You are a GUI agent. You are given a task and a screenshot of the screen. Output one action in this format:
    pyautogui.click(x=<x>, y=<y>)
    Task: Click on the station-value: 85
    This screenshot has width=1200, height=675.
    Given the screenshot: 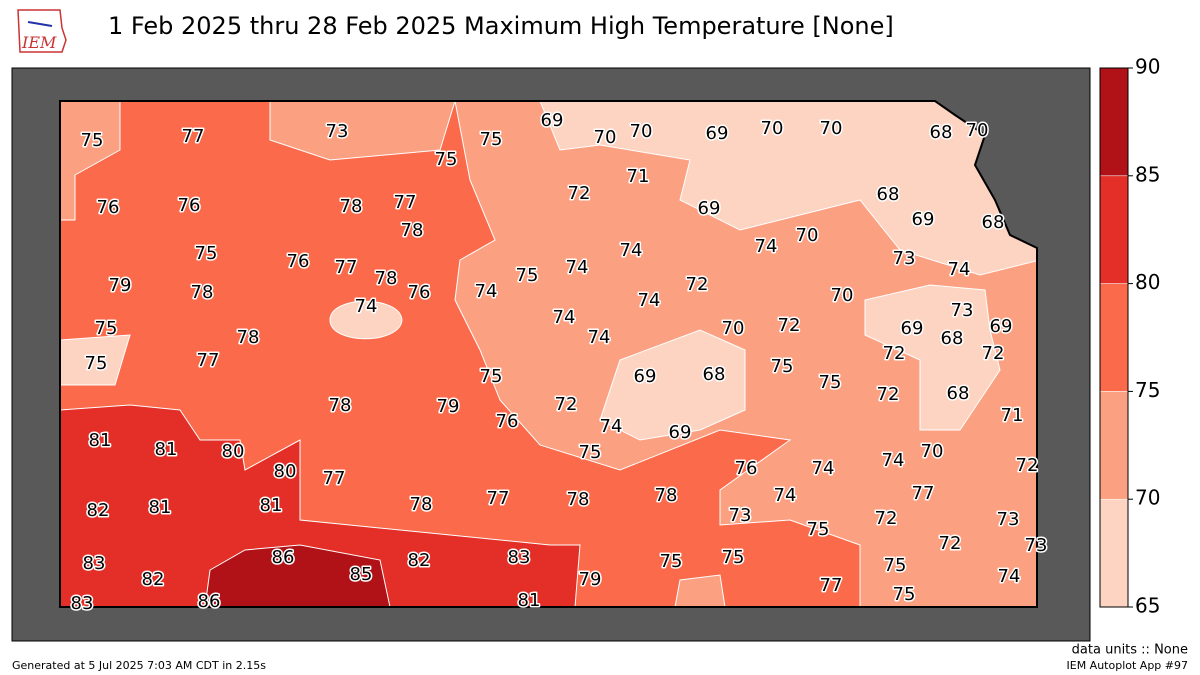 What is the action you would take?
    pyautogui.click(x=361, y=574)
    